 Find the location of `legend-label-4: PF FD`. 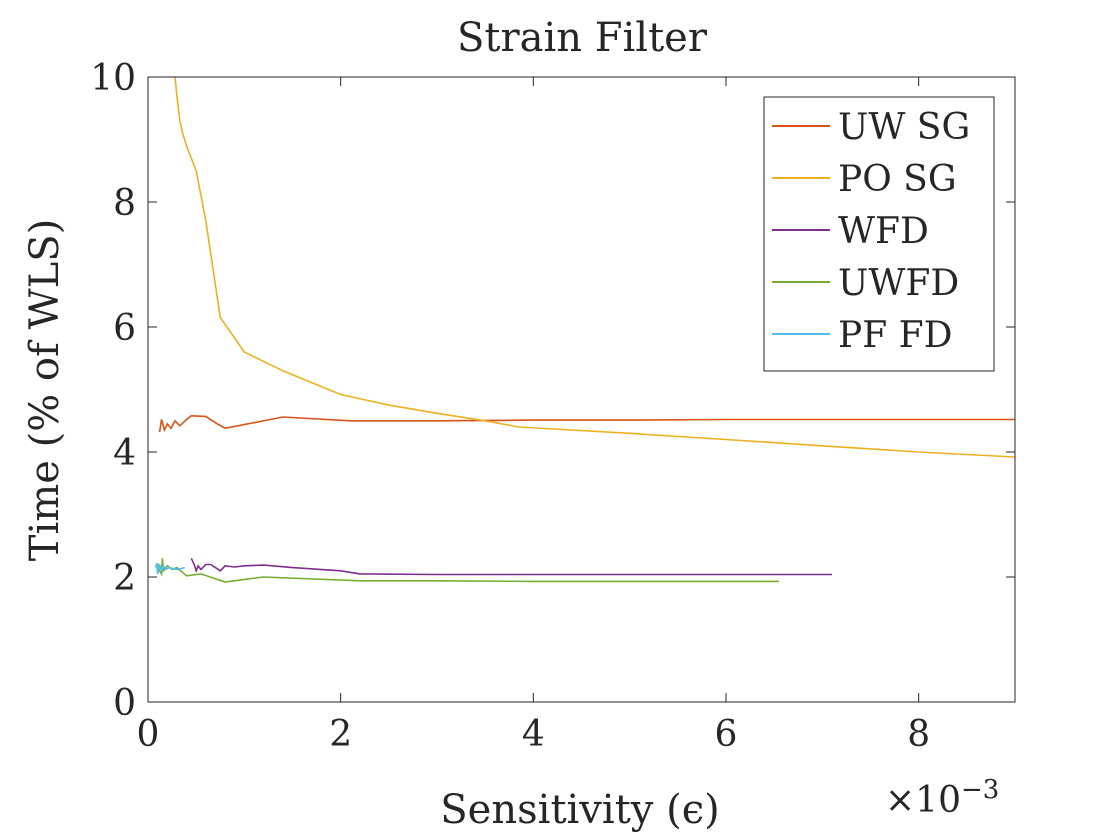

legend-label-4: PF FD is located at coordinates (895, 335).